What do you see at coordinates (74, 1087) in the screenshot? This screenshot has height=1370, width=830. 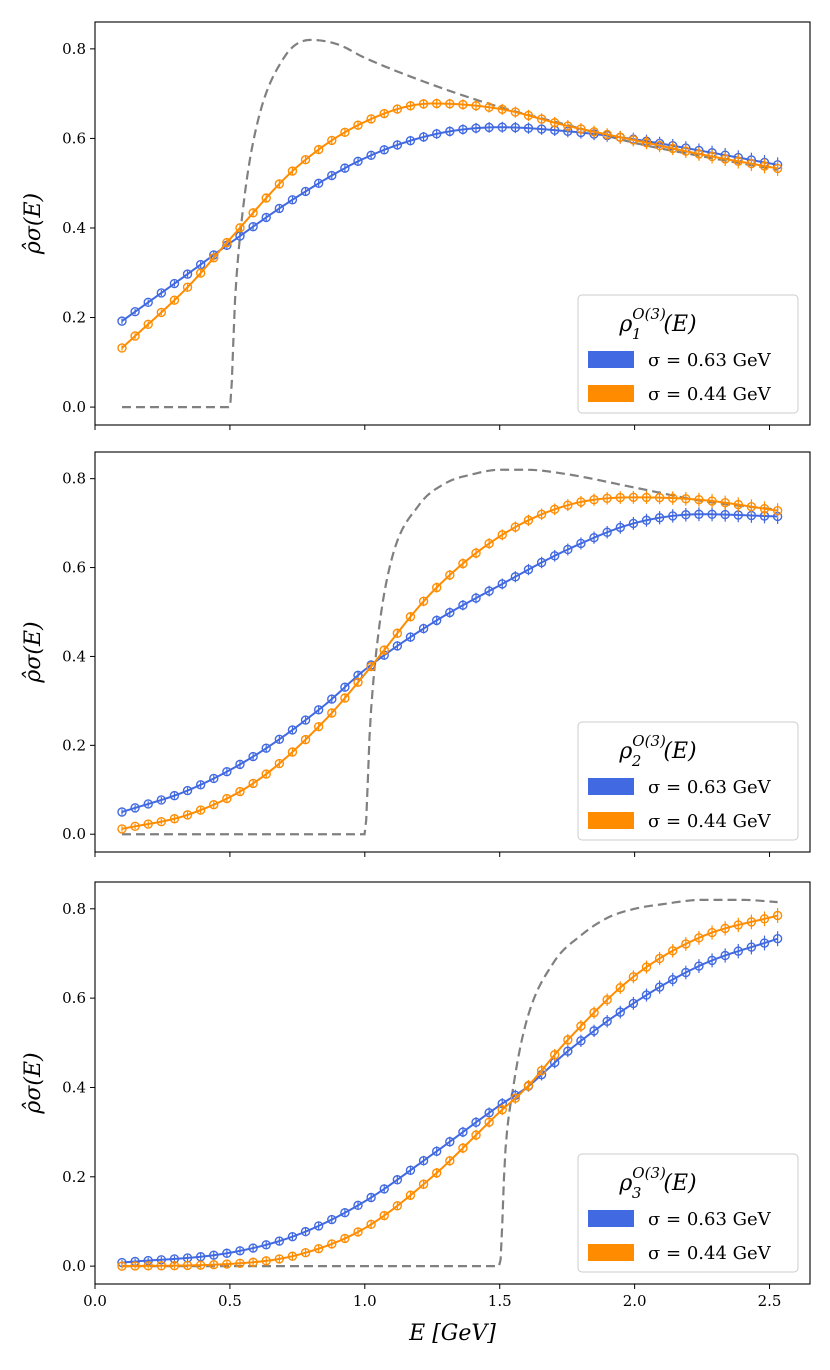 I see `y-tick-label: 0.4` at bounding box center [74, 1087].